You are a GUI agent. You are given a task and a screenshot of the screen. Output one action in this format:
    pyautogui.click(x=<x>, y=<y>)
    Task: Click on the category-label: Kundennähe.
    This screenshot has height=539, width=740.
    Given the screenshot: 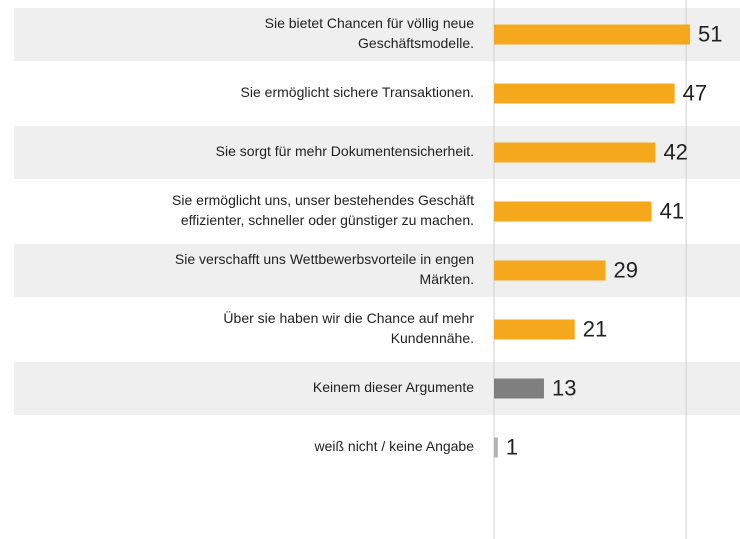 What is the action you would take?
    pyautogui.click(x=432, y=338)
    